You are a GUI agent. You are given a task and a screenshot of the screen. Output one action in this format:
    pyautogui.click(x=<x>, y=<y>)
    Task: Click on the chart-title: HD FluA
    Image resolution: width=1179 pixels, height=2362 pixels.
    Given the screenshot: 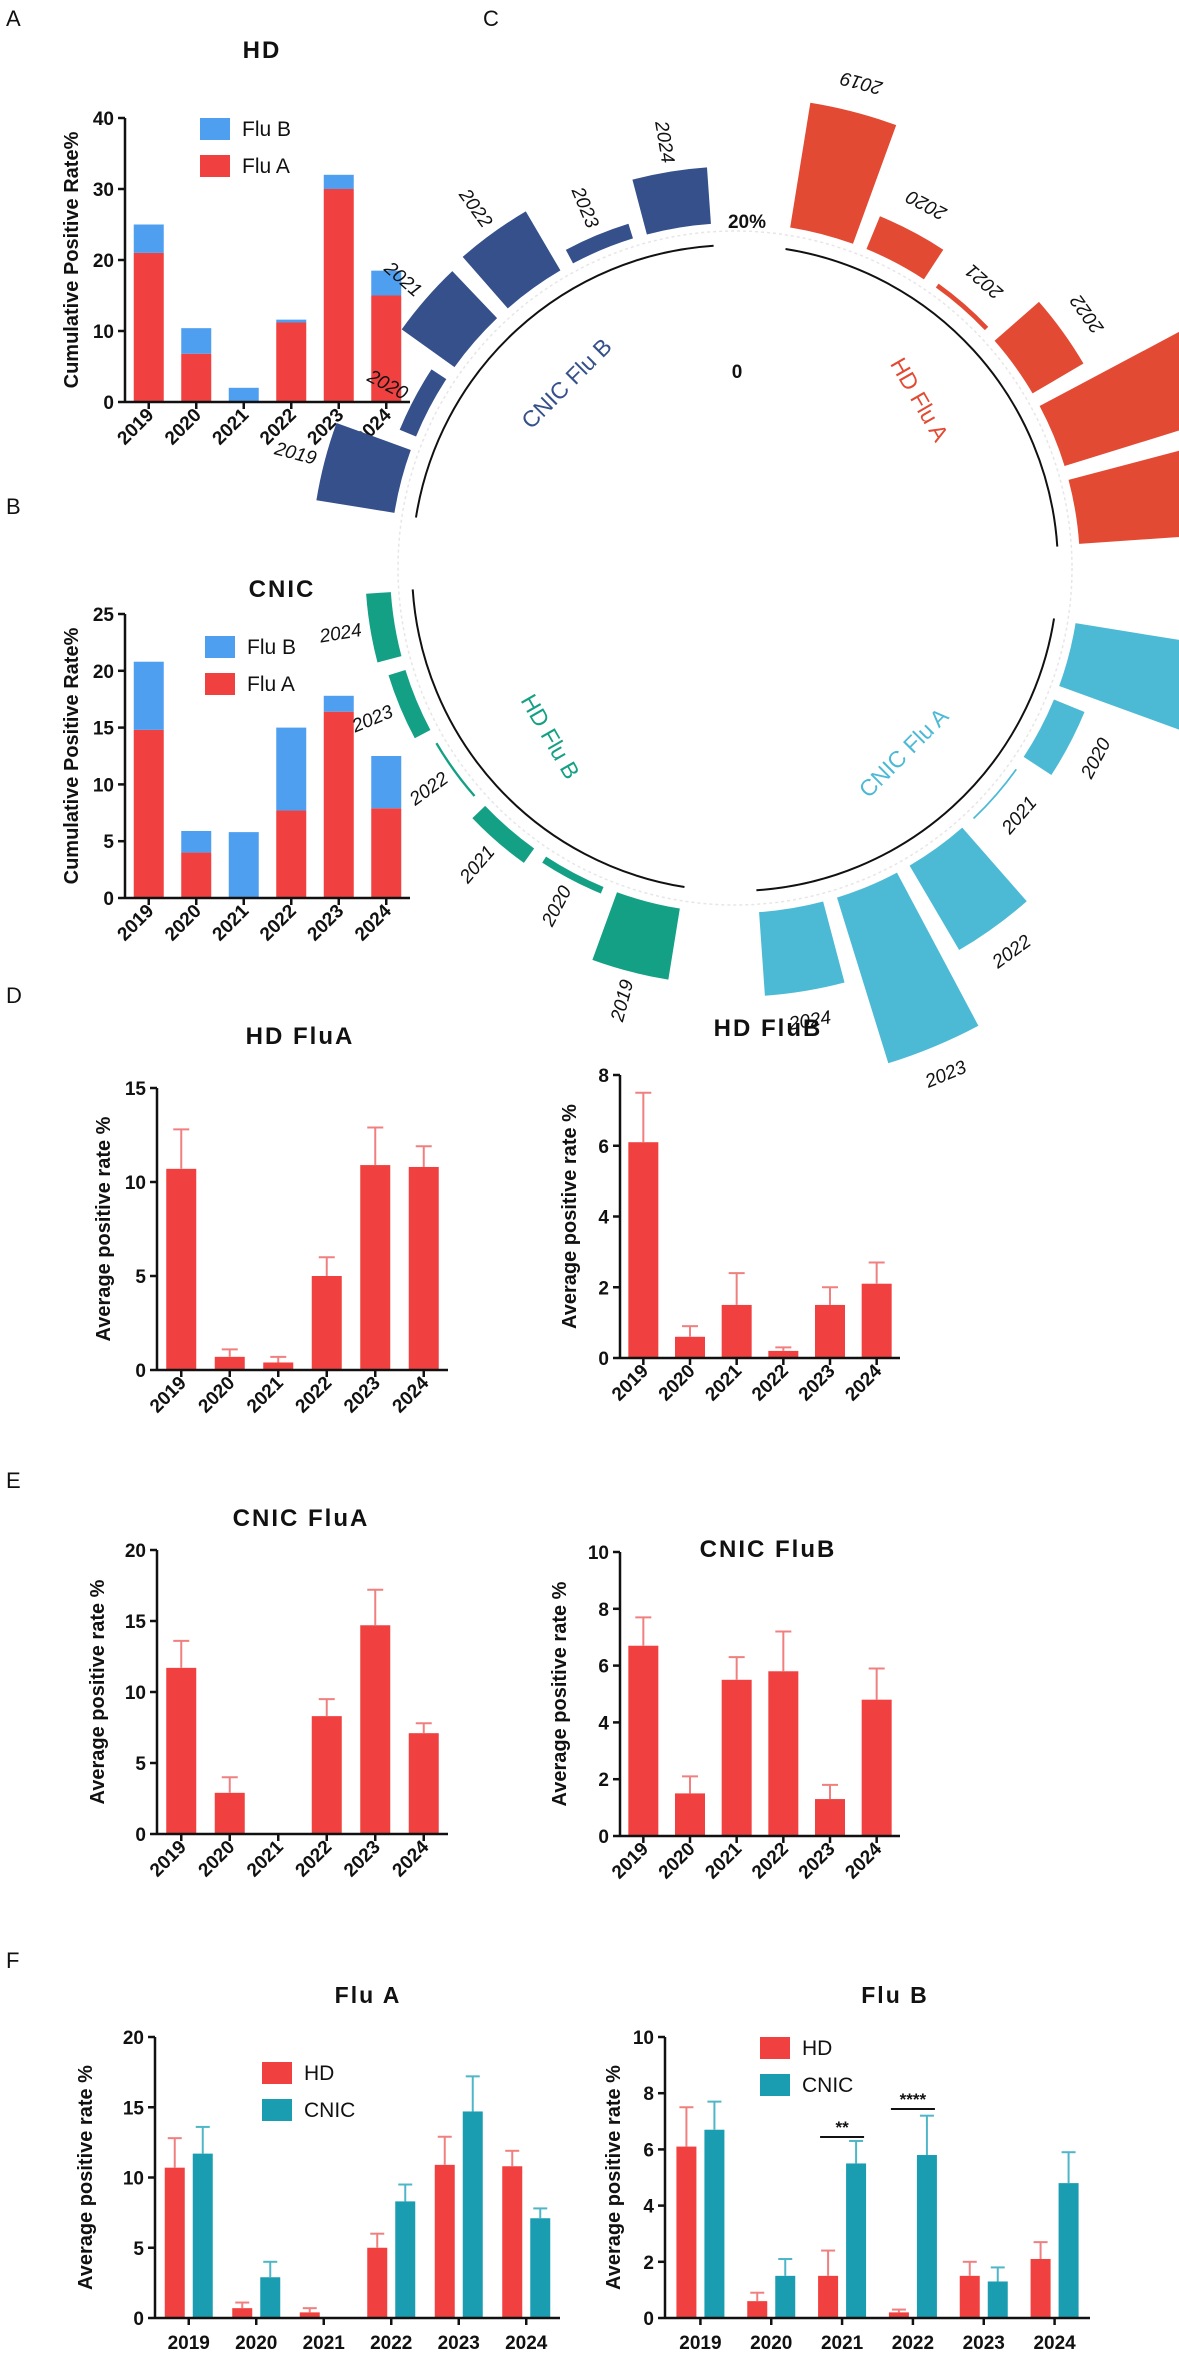 What is the action you would take?
    pyautogui.click(x=300, y=1036)
    